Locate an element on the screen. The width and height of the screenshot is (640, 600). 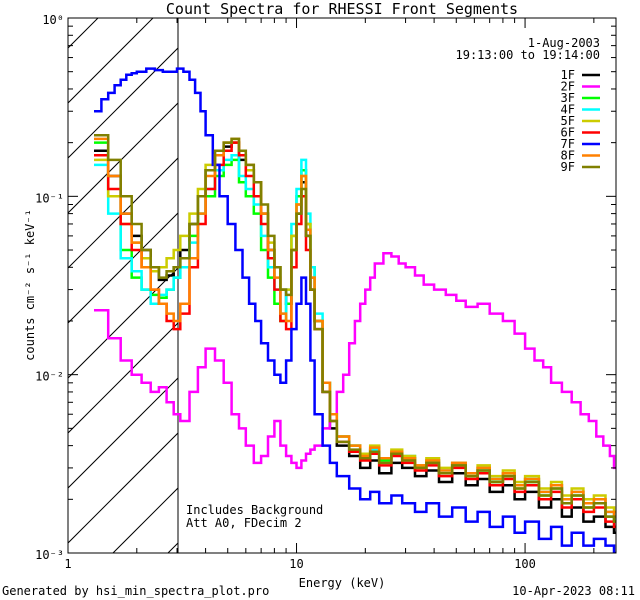
y-tick-label: 10⁻¹ is located at coordinates (49, 198).